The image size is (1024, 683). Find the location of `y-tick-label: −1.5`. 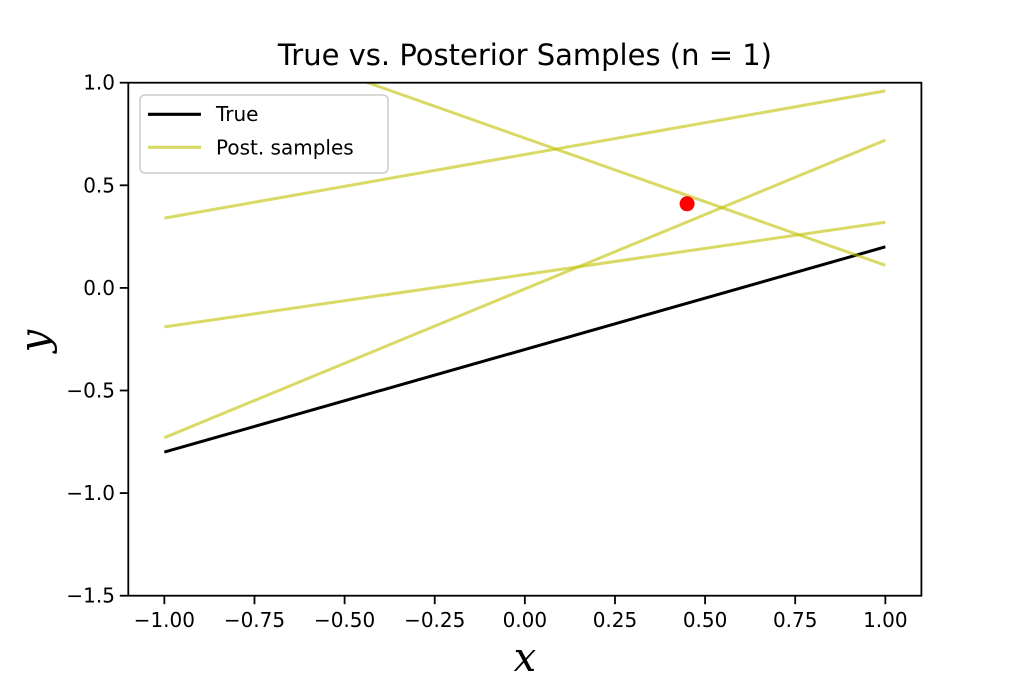

y-tick-label: −1.5 is located at coordinates (90, 596).